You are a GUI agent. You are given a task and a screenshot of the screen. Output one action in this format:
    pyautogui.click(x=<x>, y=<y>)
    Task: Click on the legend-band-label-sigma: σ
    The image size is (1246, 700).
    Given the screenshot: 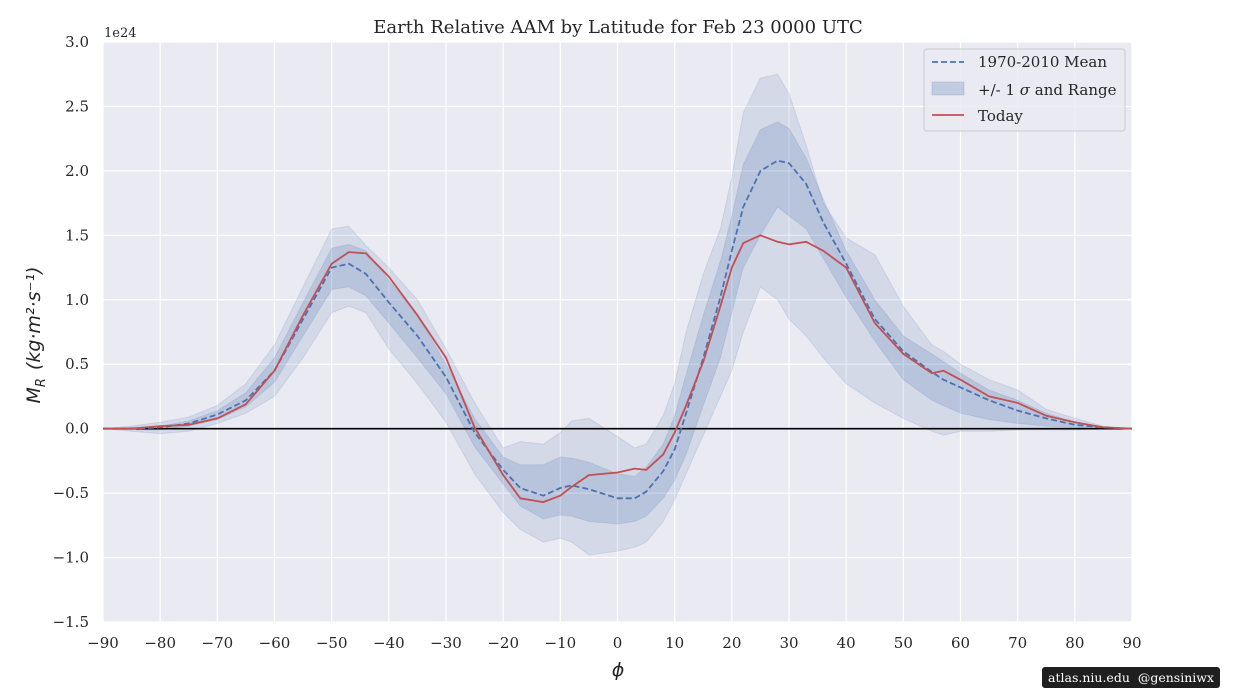 What is the action you would take?
    pyautogui.click(x=1025, y=90)
    